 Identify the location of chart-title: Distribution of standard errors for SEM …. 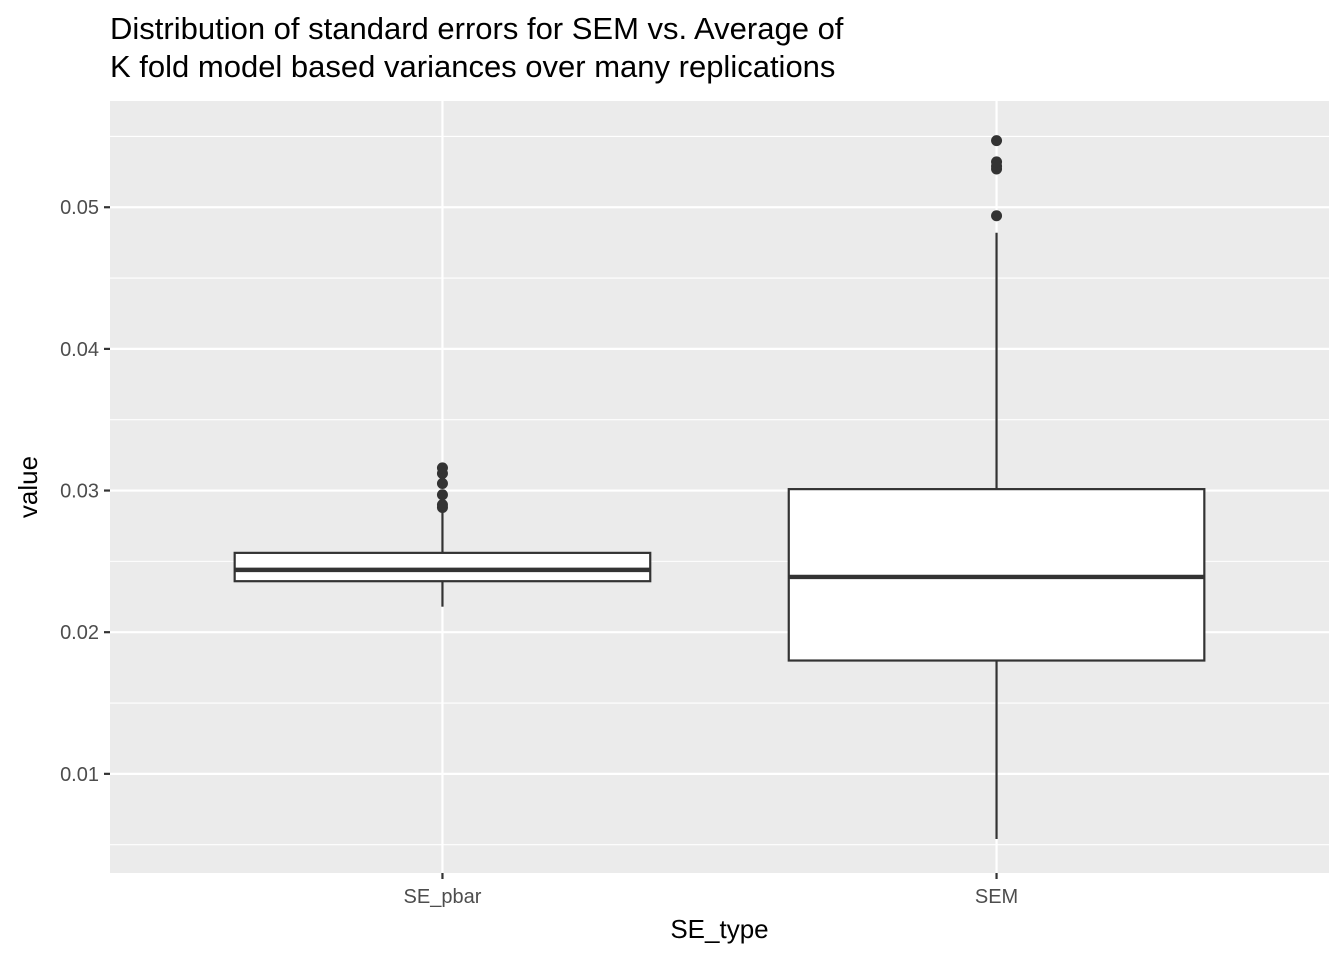
(476, 48).